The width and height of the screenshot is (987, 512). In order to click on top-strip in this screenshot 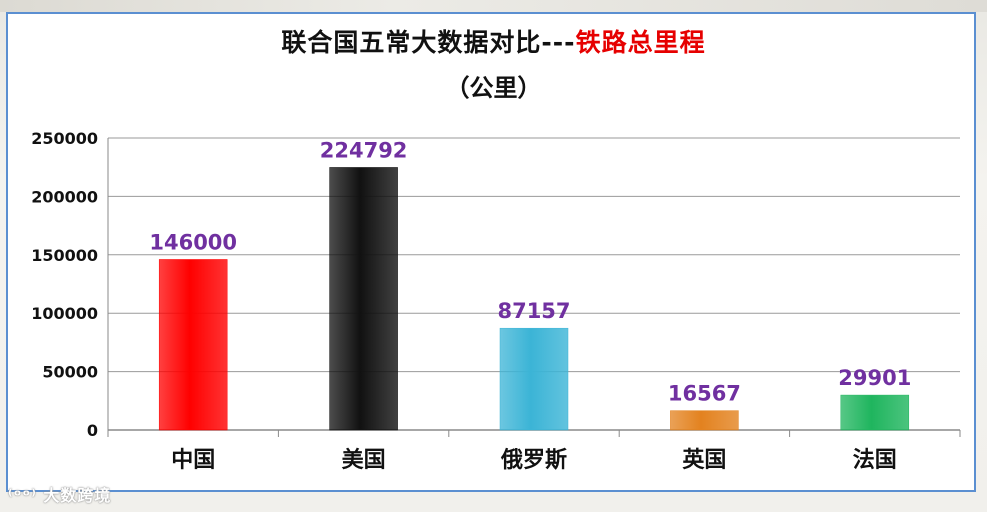, I will do `click(493, 6)`.